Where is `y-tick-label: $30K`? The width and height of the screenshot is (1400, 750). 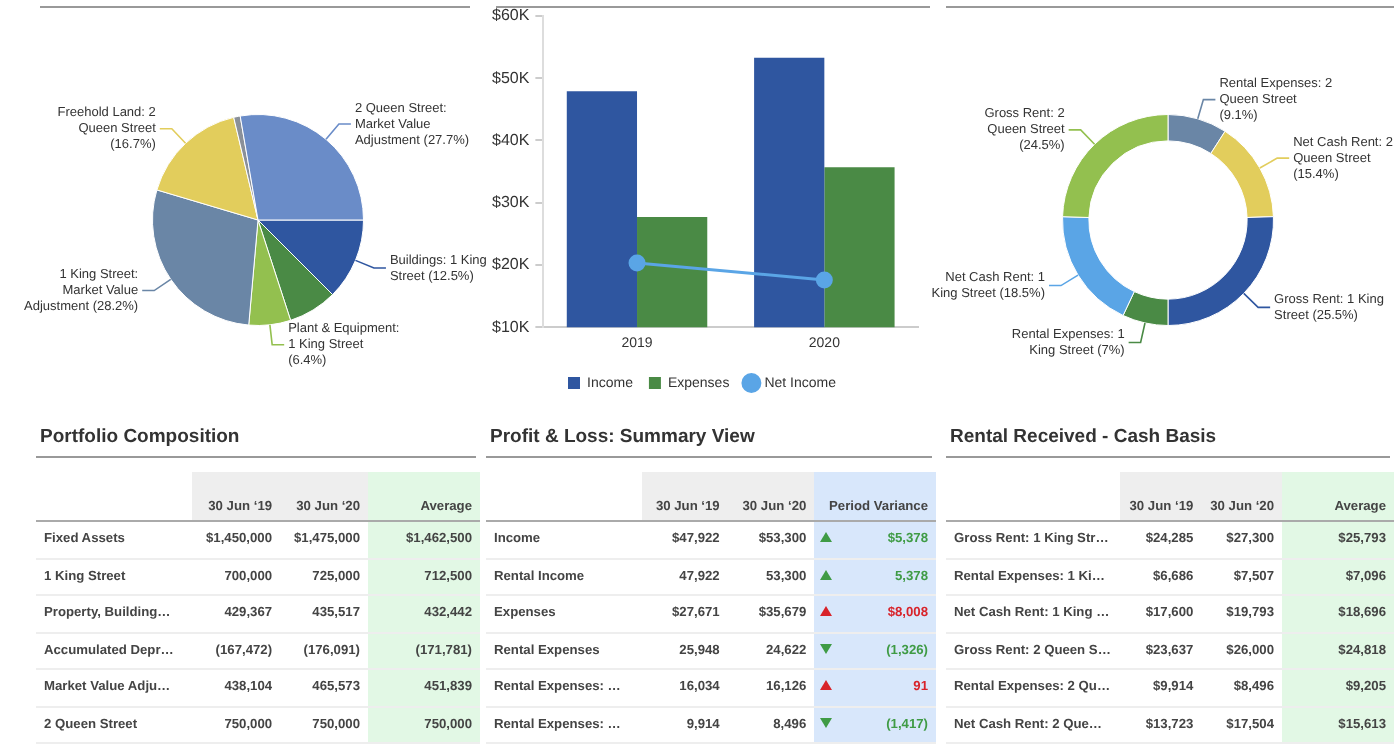
y-tick-label: $30K is located at coordinates (511, 202).